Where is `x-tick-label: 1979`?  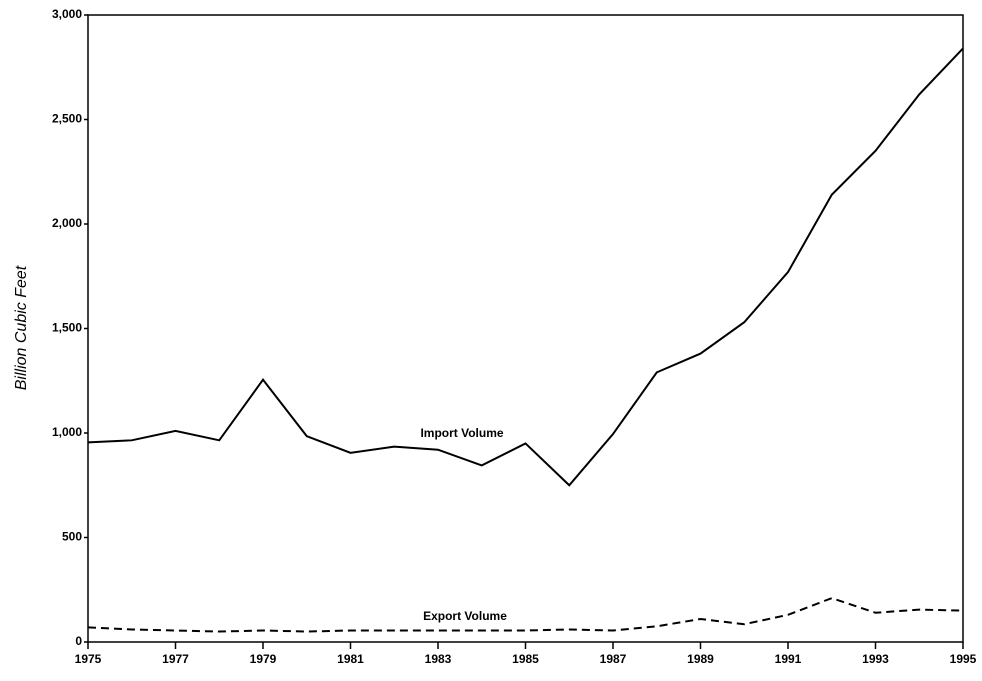 x-tick-label: 1979 is located at coordinates (263, 659).